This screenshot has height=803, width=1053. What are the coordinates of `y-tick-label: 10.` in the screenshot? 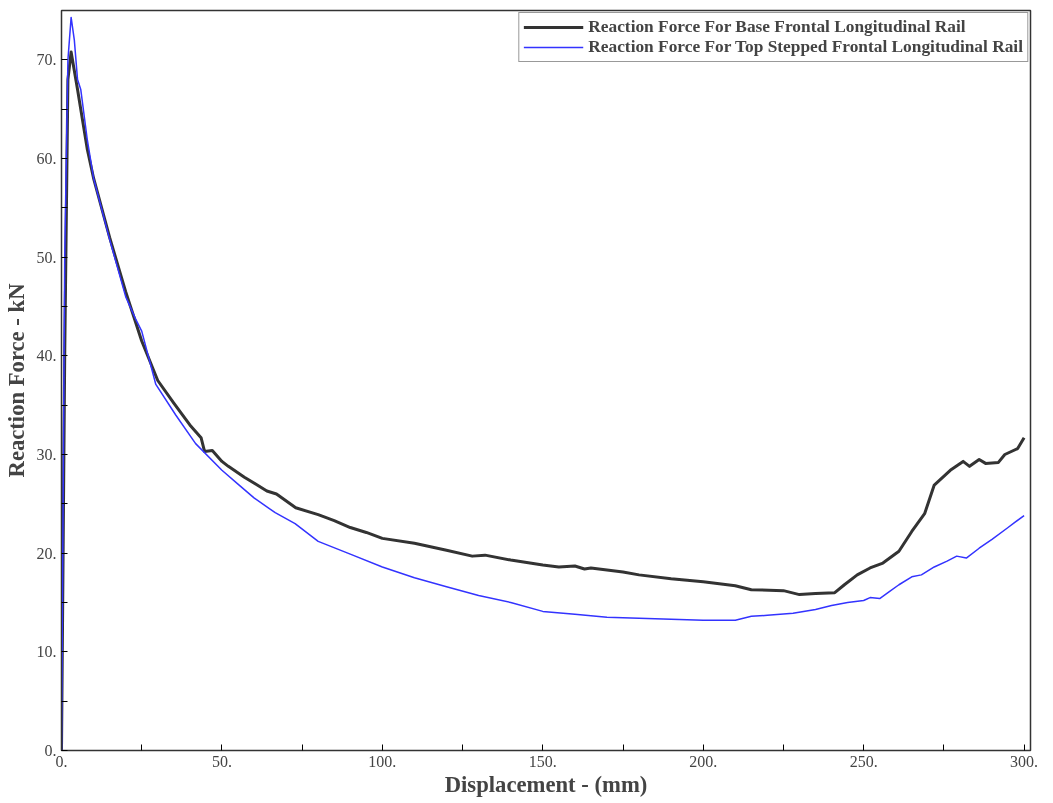 It's located at (46, 652).